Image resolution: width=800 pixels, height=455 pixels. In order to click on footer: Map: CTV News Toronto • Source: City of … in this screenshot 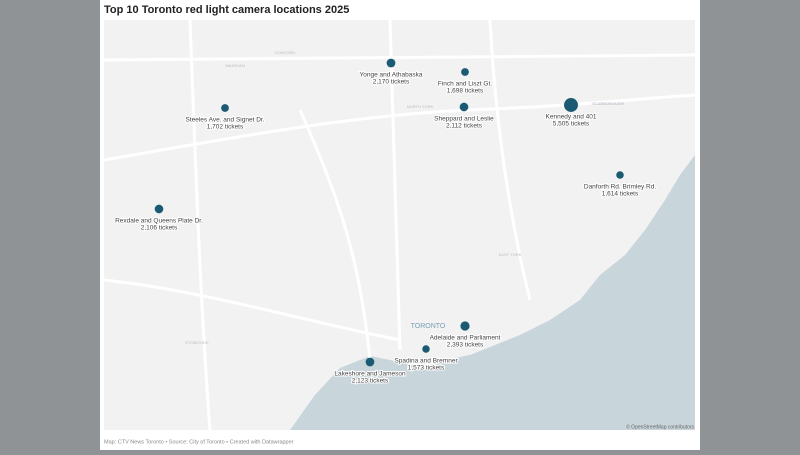, I will do `click(199, 442)`.